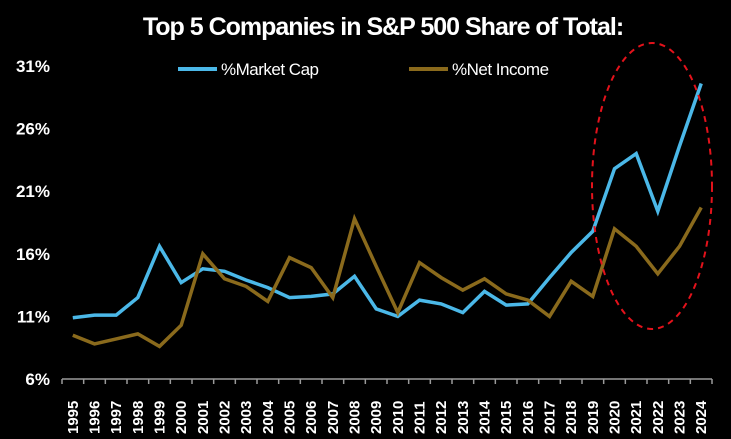 This screenshot has width=731, height=439. Describe the element at coordinates (593, 417) in the screenshot. I see `x-tick-label: 2019` at that location.